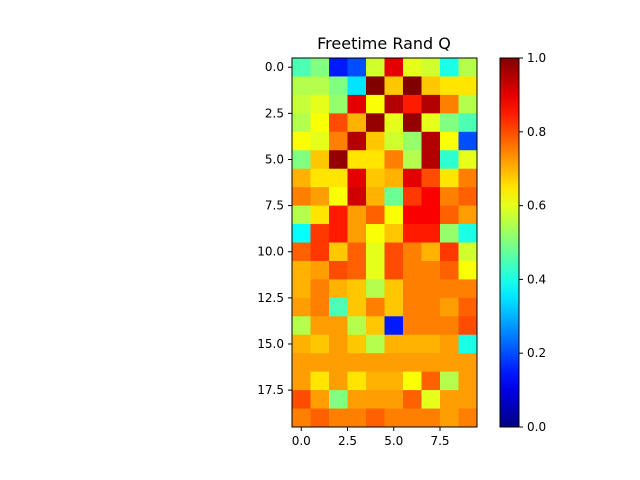  I want to click on y-axis: 0.0 2.5 5.0 7.5 10.0 12.5 15.0 17.5, so click(274, 228).